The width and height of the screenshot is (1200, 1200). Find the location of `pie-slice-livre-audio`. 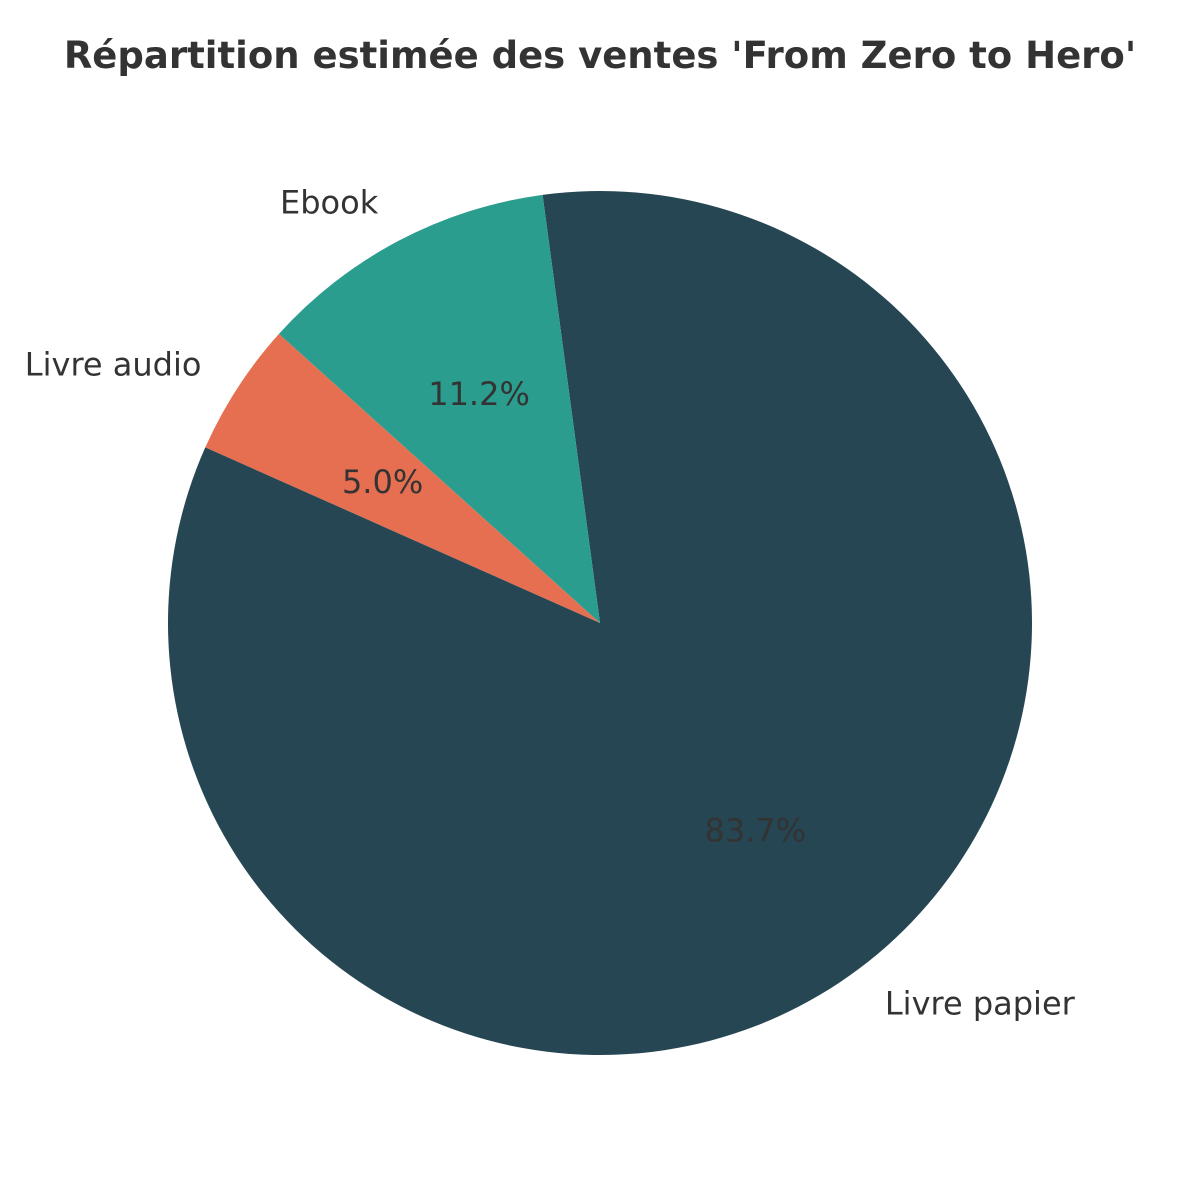

pie-slice-livre-audio is located at coordinates (402, 478).